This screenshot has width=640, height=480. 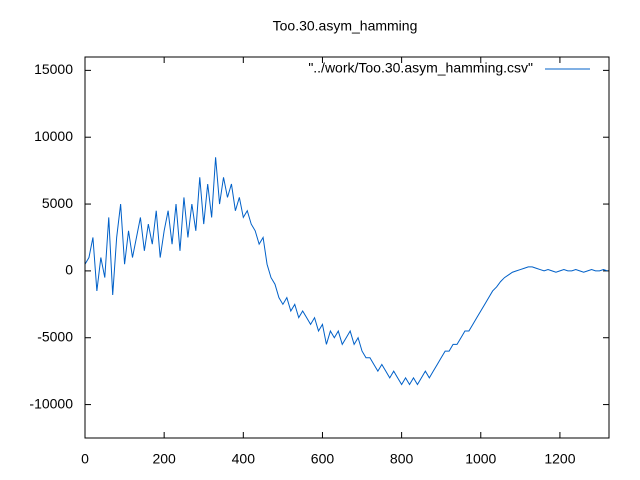 What do you see at coordinates (85, 459) in the screenshot?
I see `x-tick-label: 0` at bounding box center [85, 459].